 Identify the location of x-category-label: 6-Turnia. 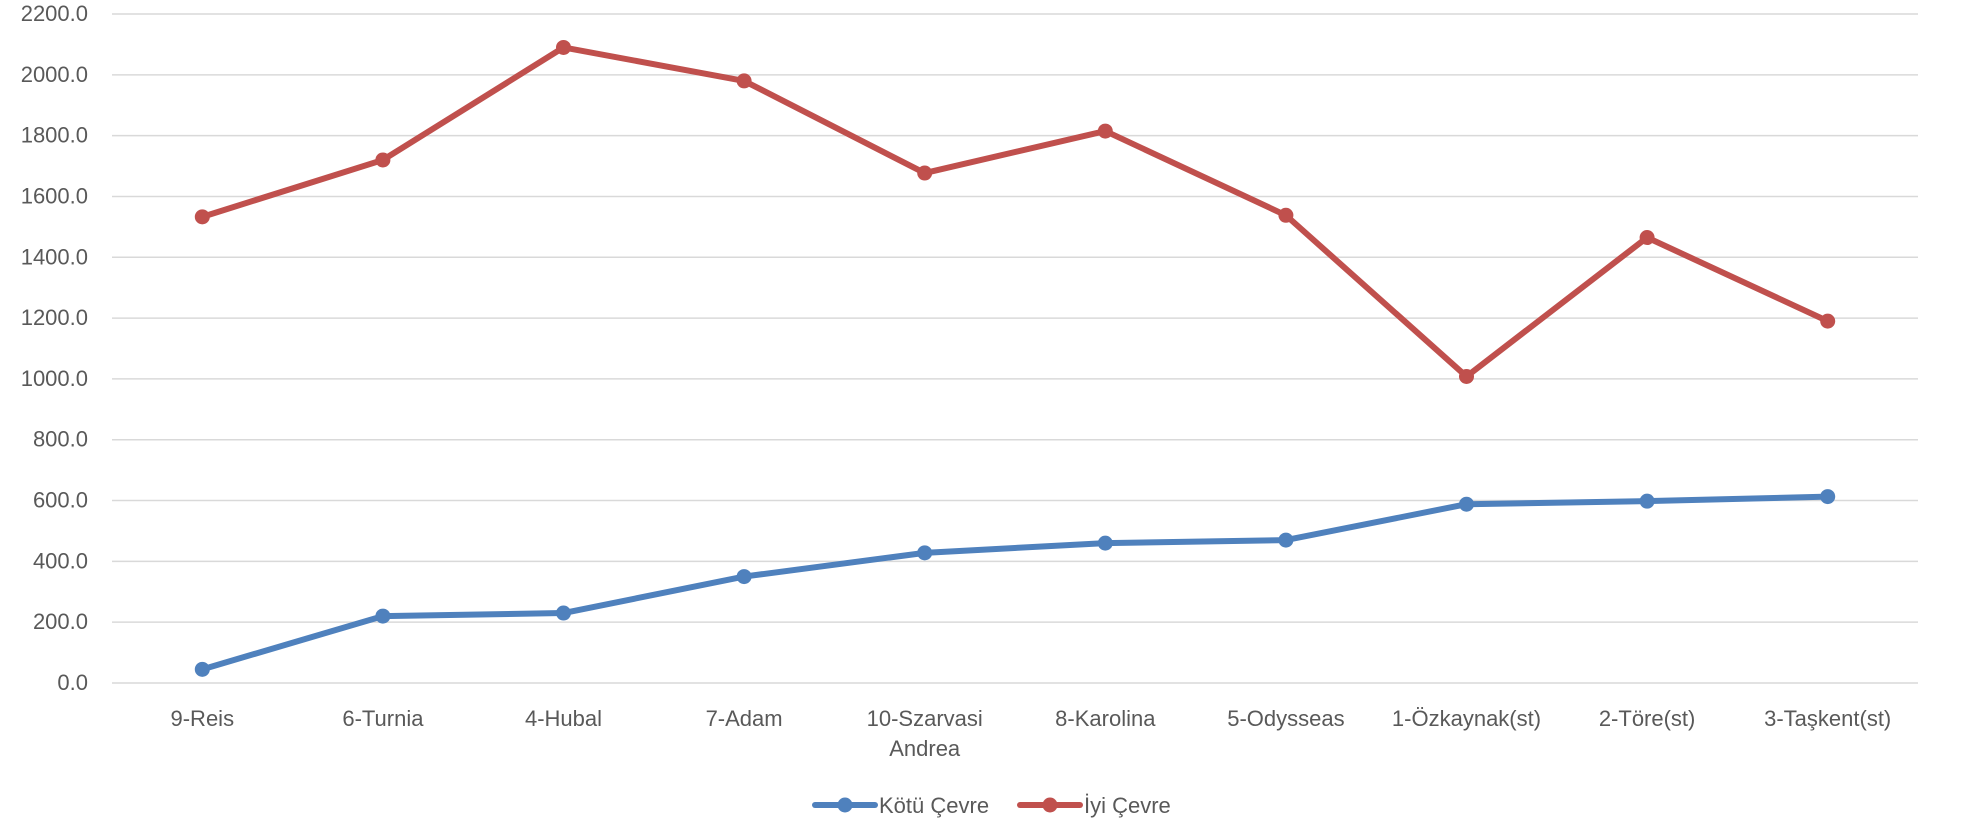
(383, 718).